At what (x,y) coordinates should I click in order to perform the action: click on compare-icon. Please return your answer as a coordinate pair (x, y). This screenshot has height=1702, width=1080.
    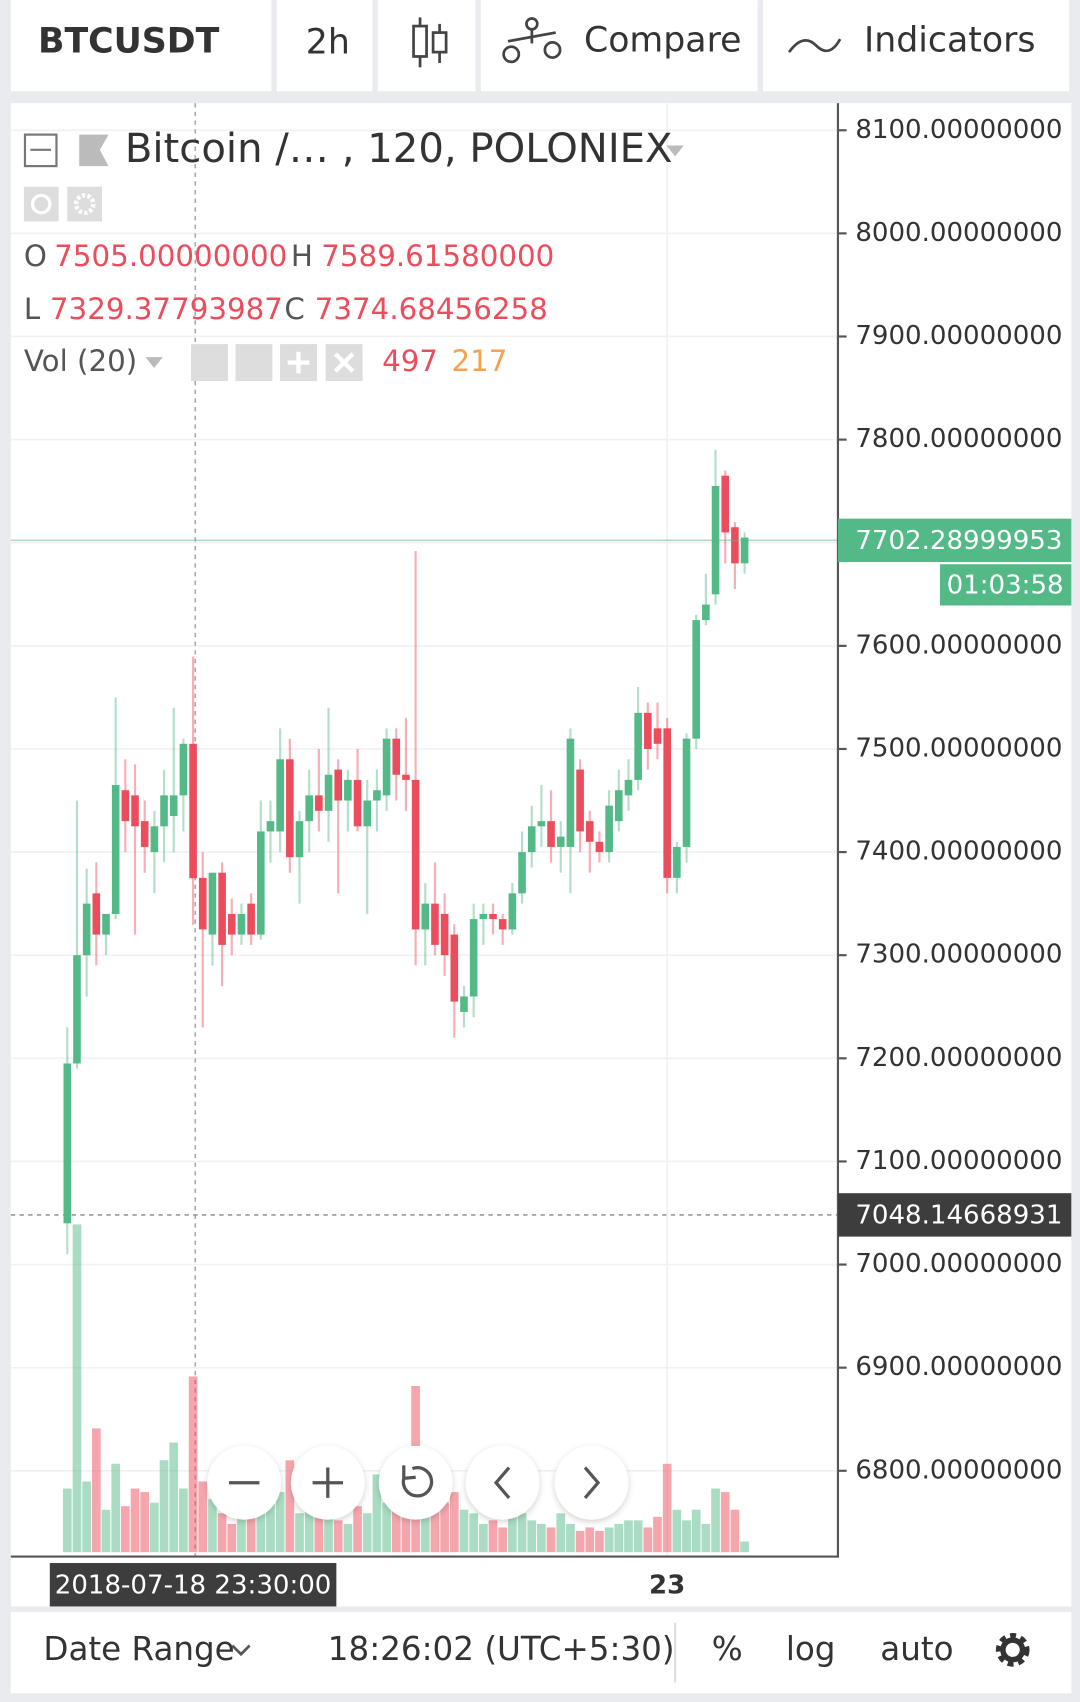
    Looking at the image, I should click on (532, 40).